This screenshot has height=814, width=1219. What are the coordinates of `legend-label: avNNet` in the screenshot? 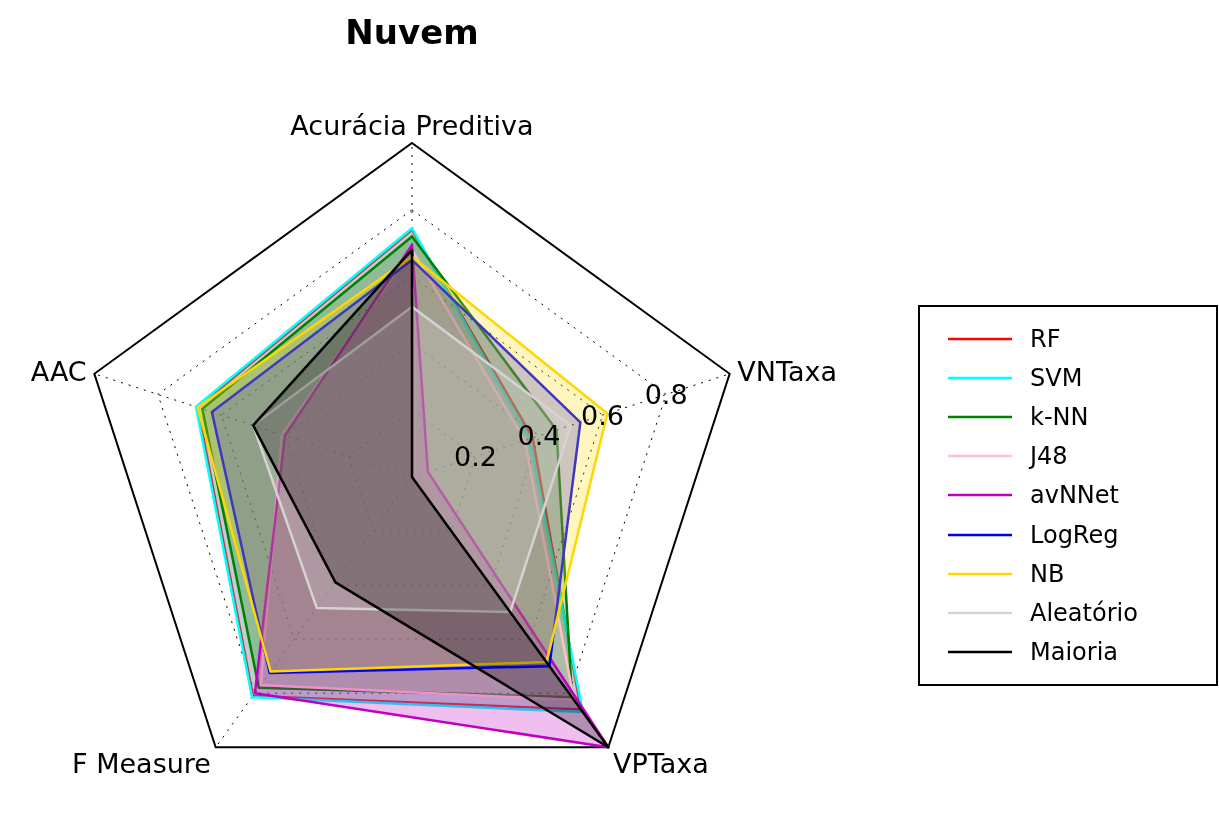 It's located at (1074, 495).